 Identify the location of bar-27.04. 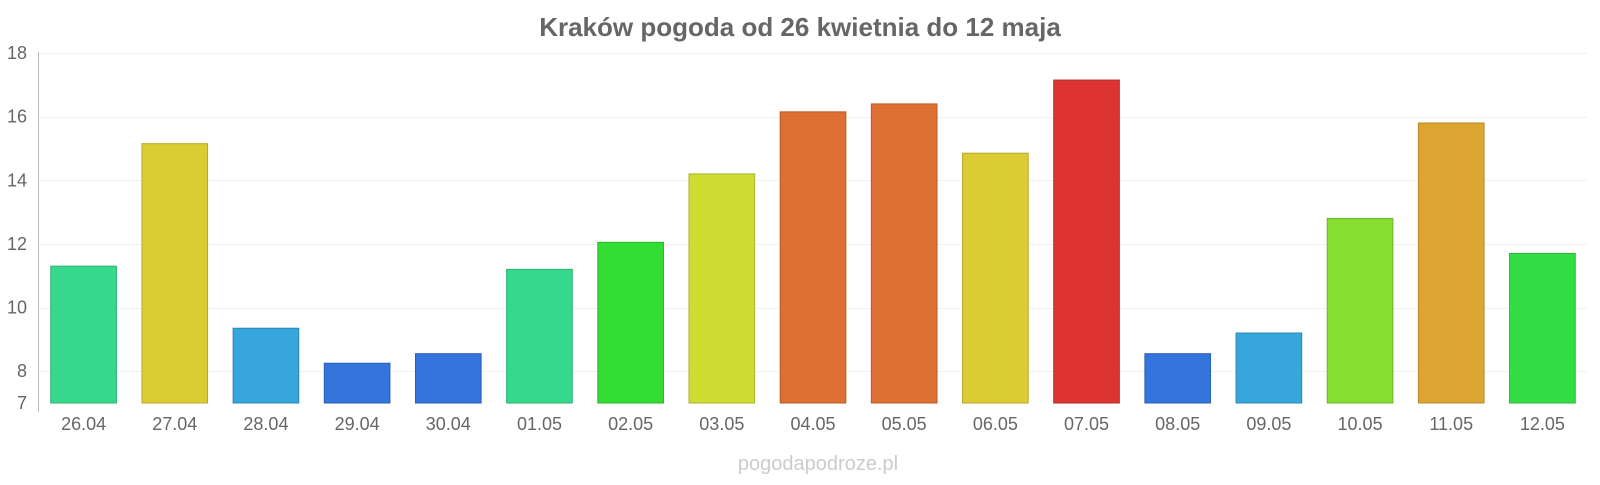
(175, 273).